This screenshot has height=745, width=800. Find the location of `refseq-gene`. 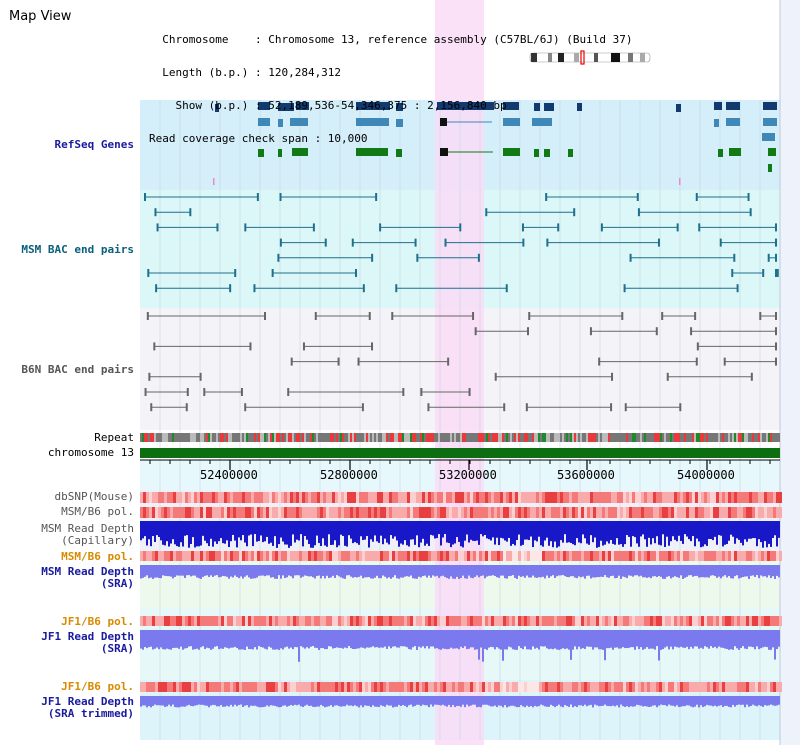

refseq-gene is located at coordinates (542, 122).